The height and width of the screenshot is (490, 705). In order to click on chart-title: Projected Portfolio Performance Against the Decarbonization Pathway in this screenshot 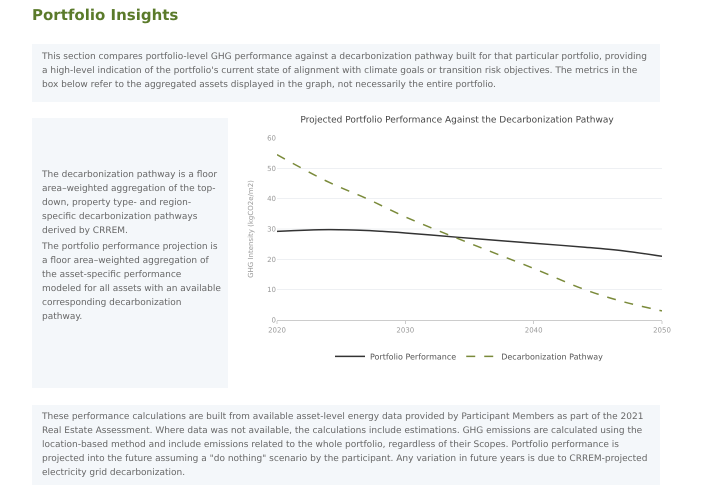, I will do `click(457, 121)`.